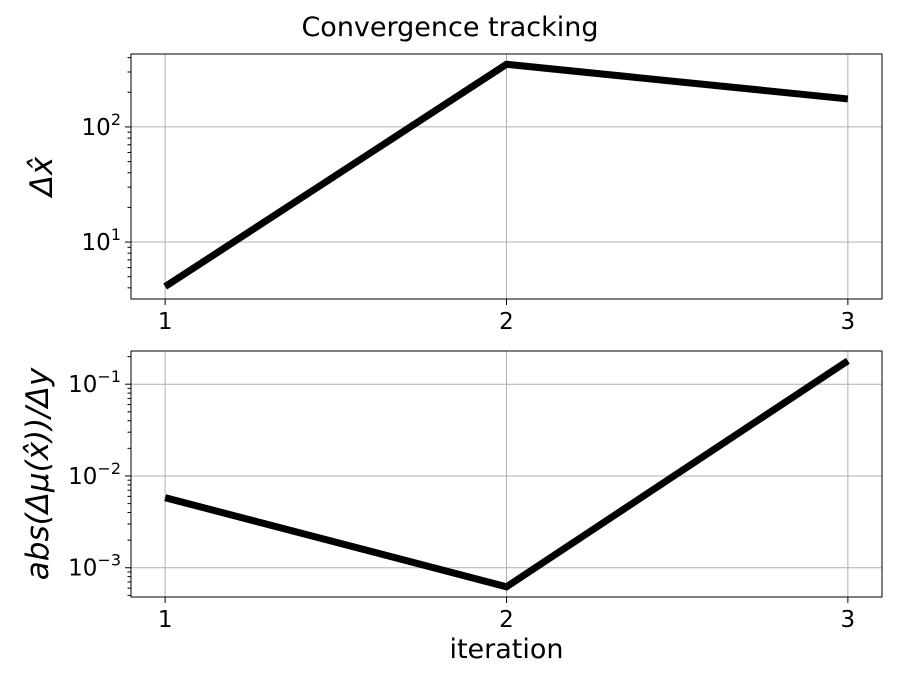 This screenshot has width=900, height=700. Describe the element at coordinates (38, 473) in the screenshot. I see `y-axis-label: abs(Δμ(x̂))/Δy` at that location.